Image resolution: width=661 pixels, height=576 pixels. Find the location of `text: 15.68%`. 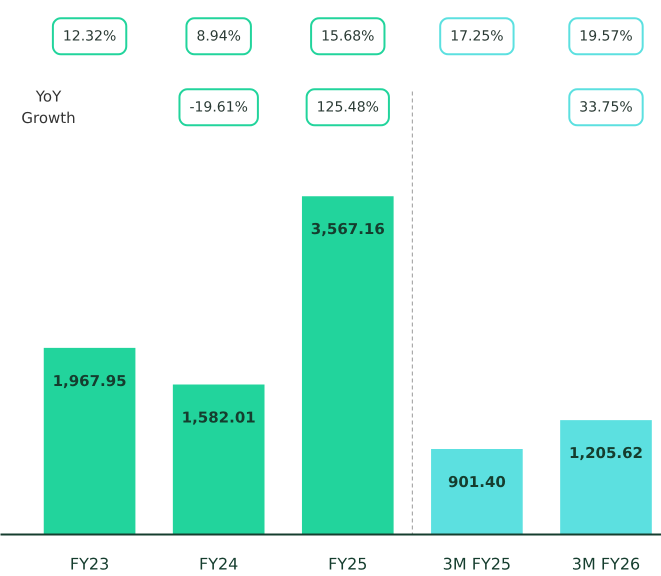

text: 15.68% is located at coordinates (347, 36).